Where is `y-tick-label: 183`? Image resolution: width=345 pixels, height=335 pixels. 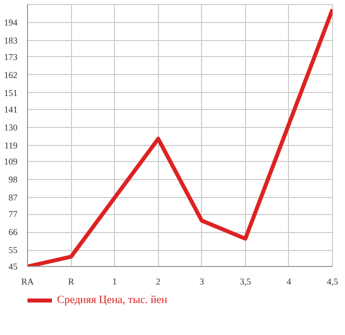 y-tick-label: 183 is located at coordinates (11, 41).